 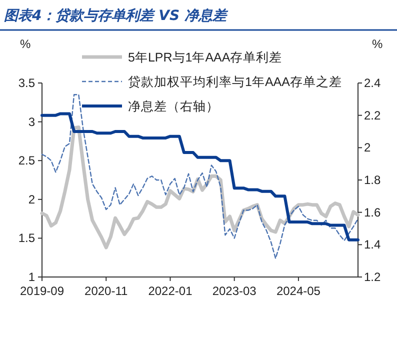 I want to click on y-tick-label: 3.5, so click(x=27, y=83).